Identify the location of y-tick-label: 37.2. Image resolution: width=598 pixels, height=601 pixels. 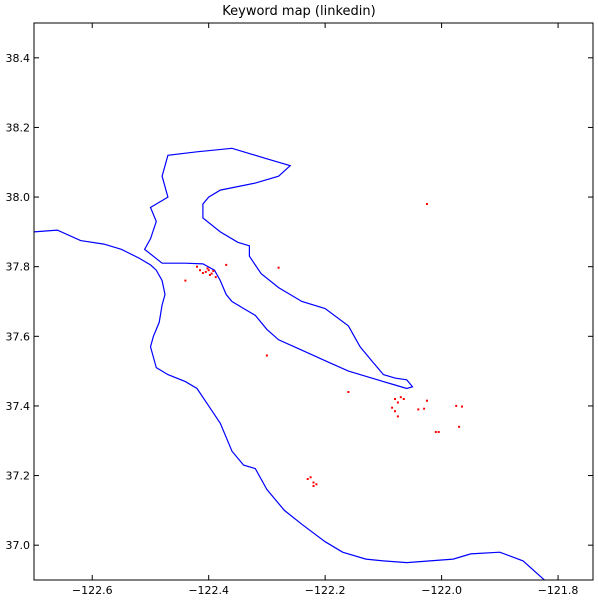
(18, 476).